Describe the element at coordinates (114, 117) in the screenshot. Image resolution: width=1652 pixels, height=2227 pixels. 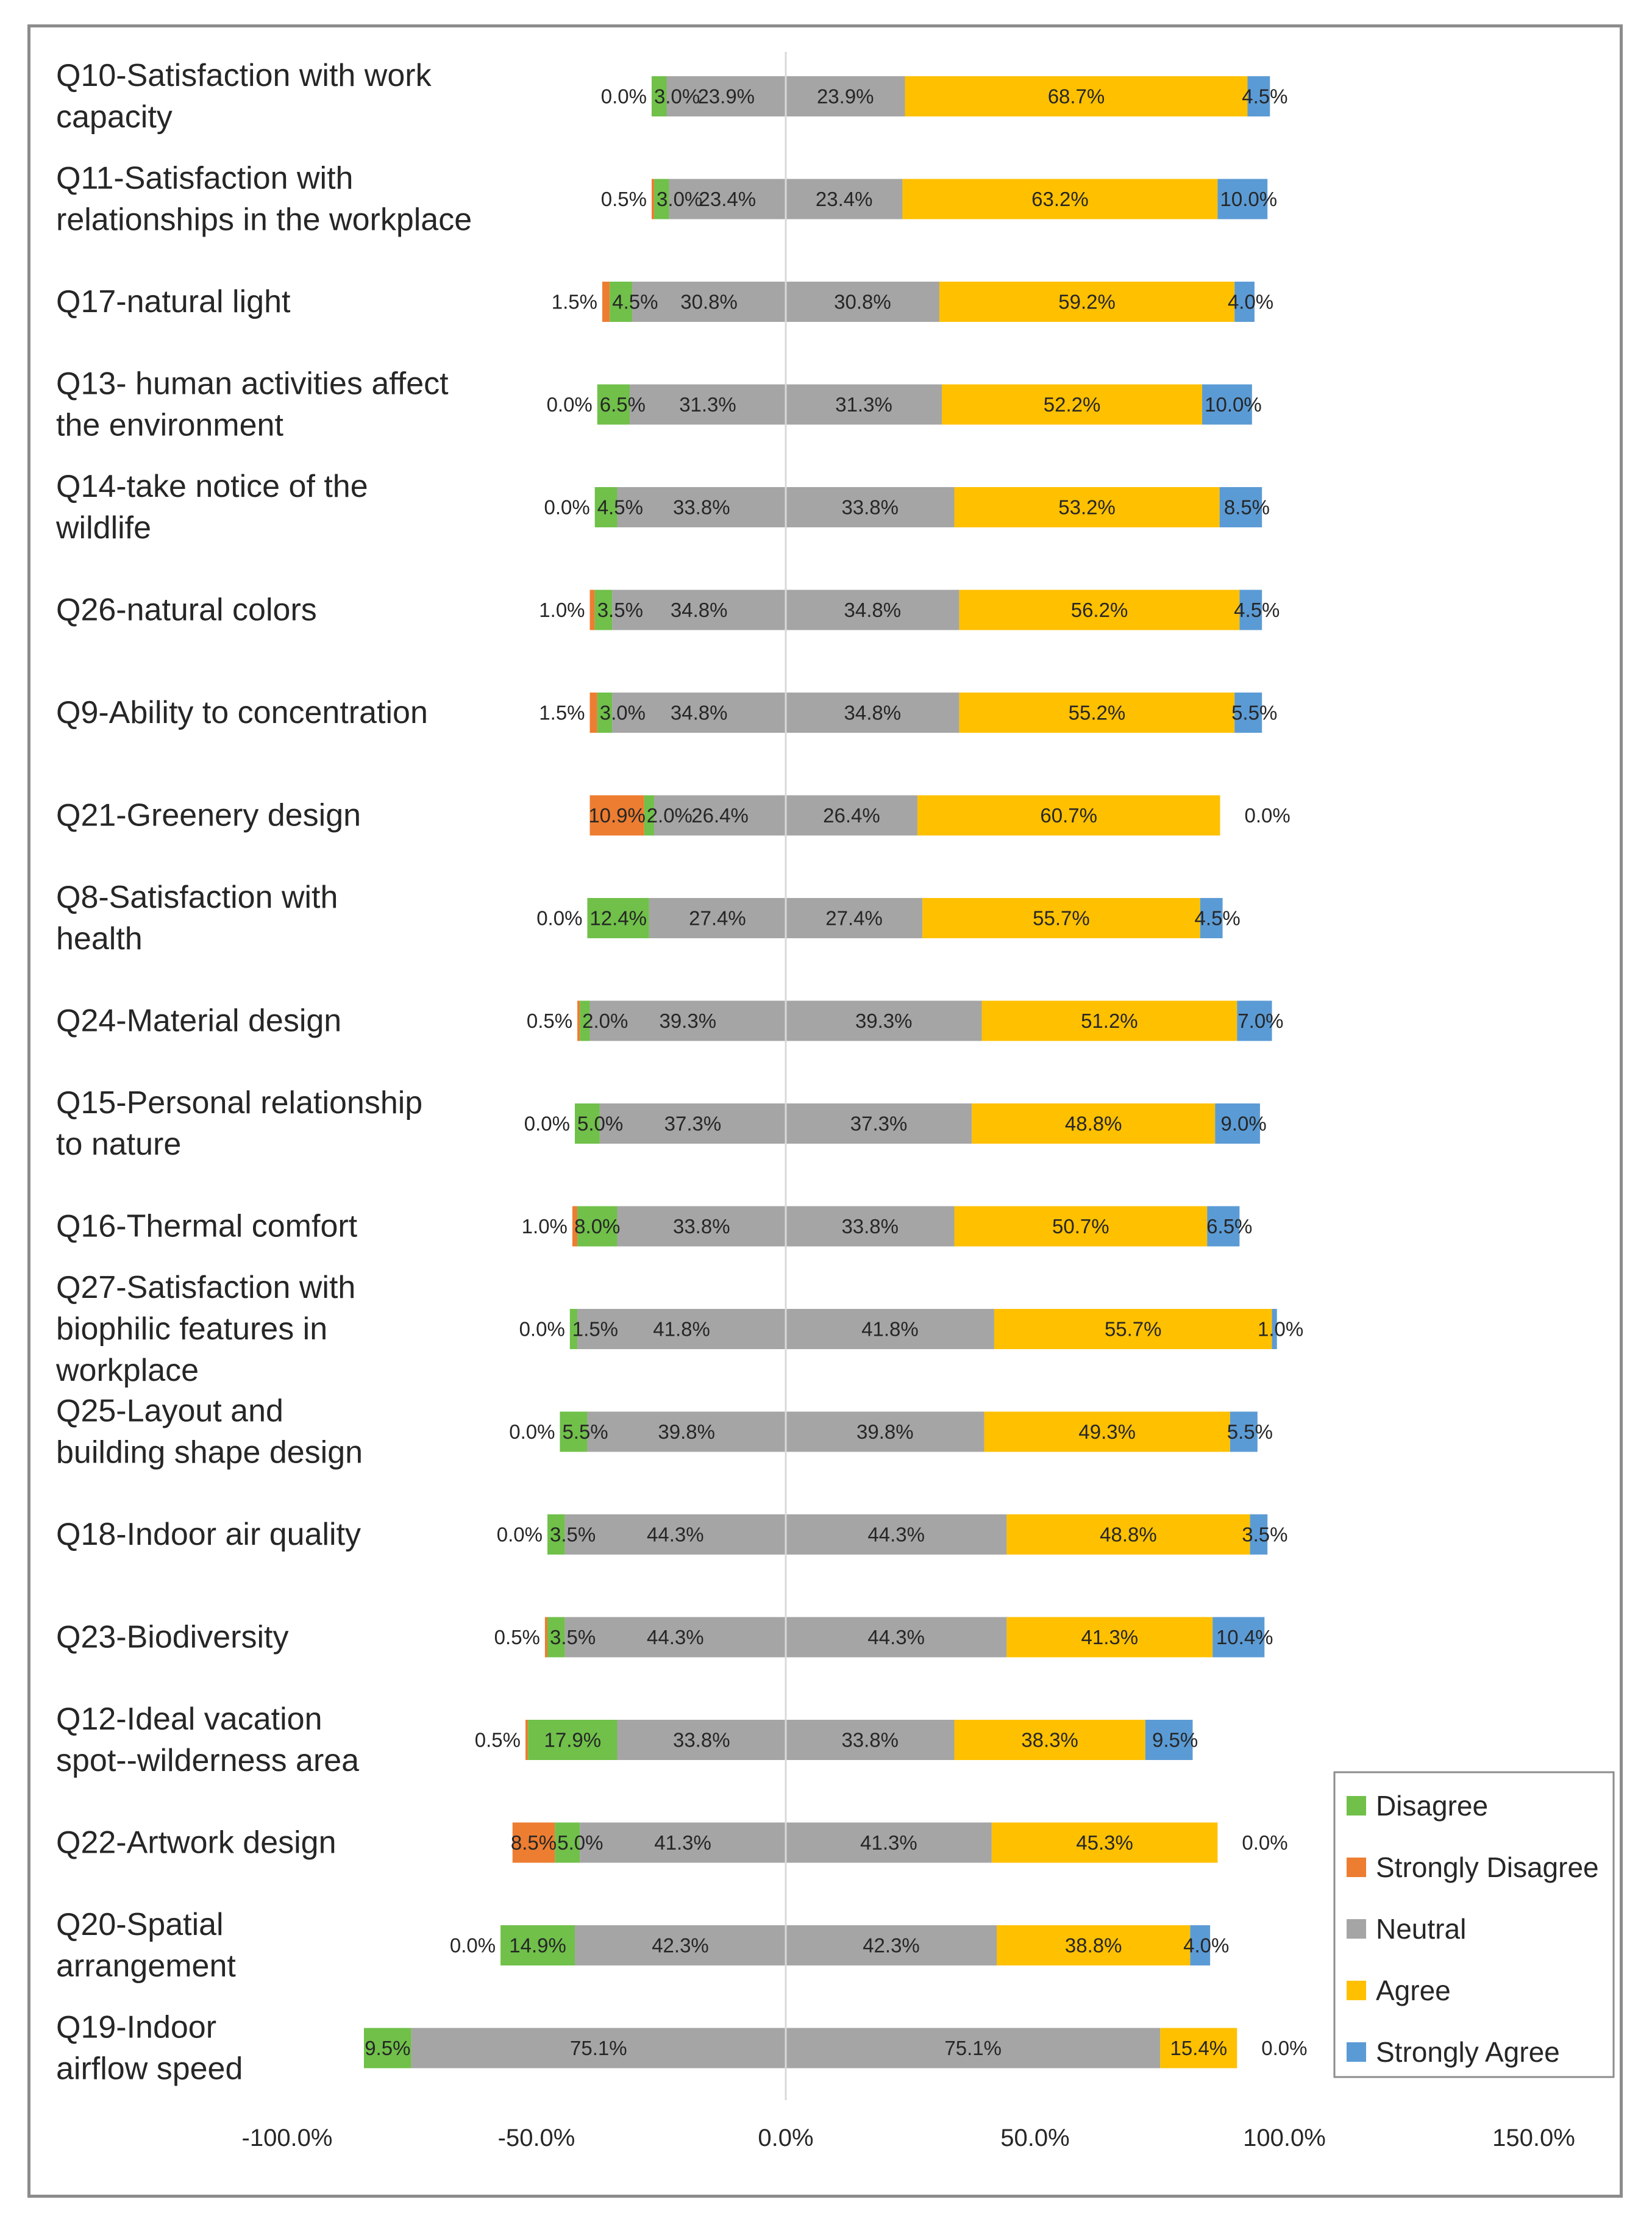
I see `category-label: capacity` at that location.